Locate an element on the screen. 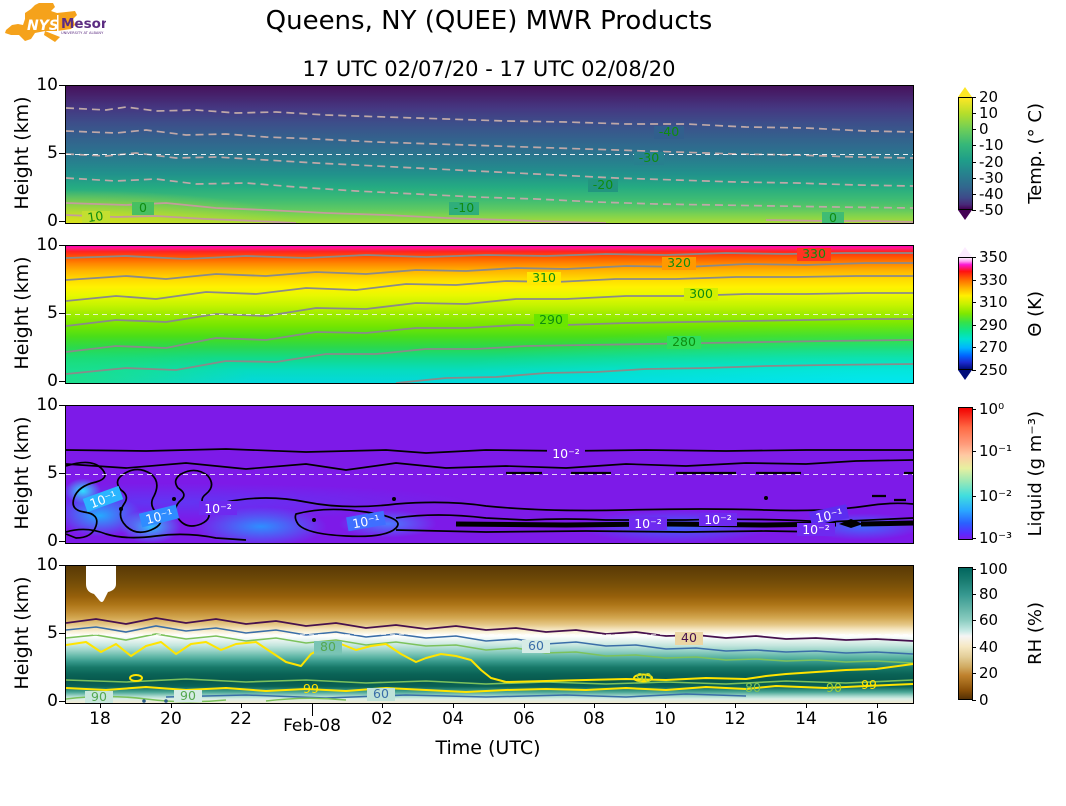  rh-bottom-dots is located at coordinates (155, 701).